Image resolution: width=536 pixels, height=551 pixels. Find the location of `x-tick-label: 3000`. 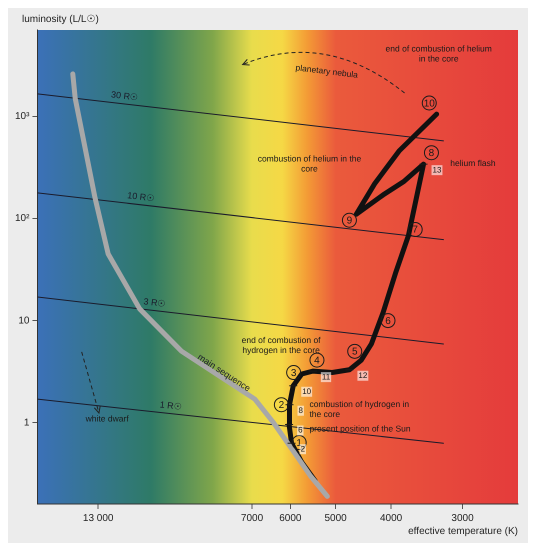

x-tick-label: 3000 is located at coordinates (462, 518).